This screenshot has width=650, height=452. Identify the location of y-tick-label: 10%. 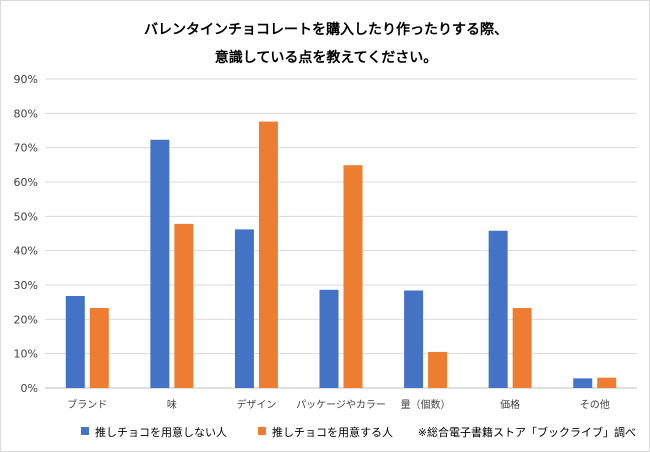
(26, 354).